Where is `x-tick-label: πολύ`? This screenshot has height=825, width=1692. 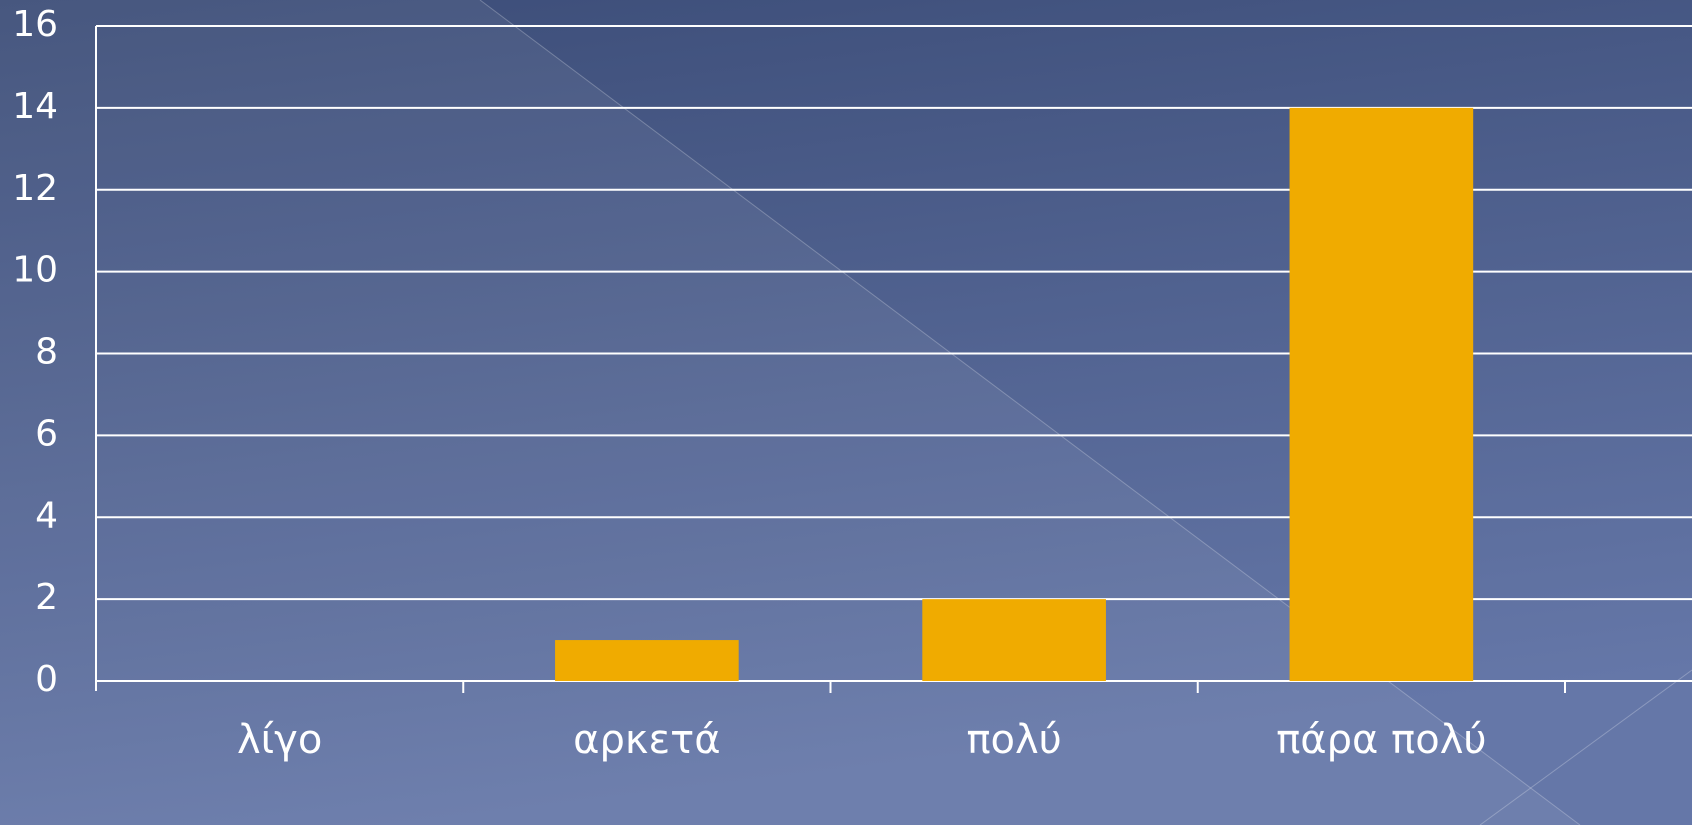
x-tick-label: πολύ is located at coordinates (1013, 740).